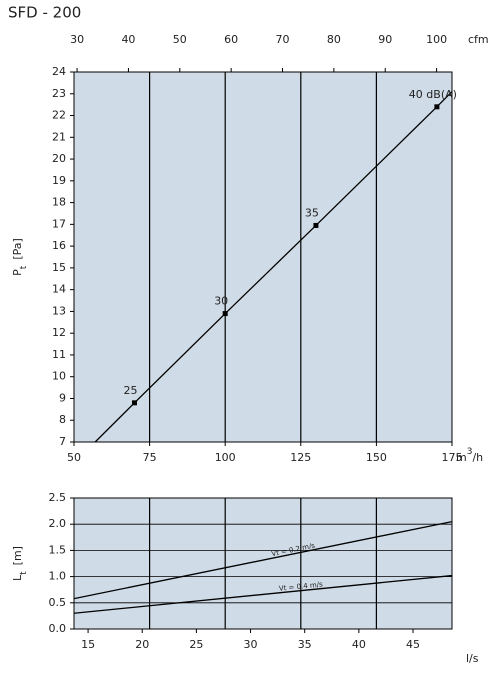 This screenshot has width=500, height=674. Describe the element at coordinates (17, 248) in the screenshot. I see `y-axis-label-unit: [Pa]` at that location.